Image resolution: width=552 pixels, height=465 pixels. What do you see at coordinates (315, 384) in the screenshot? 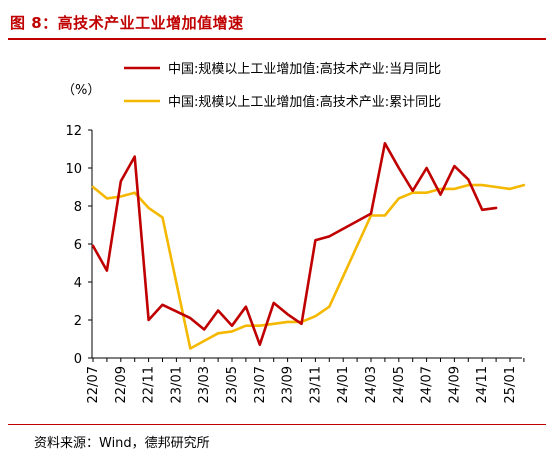
I see `x-tick-label: 23/11` at bounding box center [315, 384].